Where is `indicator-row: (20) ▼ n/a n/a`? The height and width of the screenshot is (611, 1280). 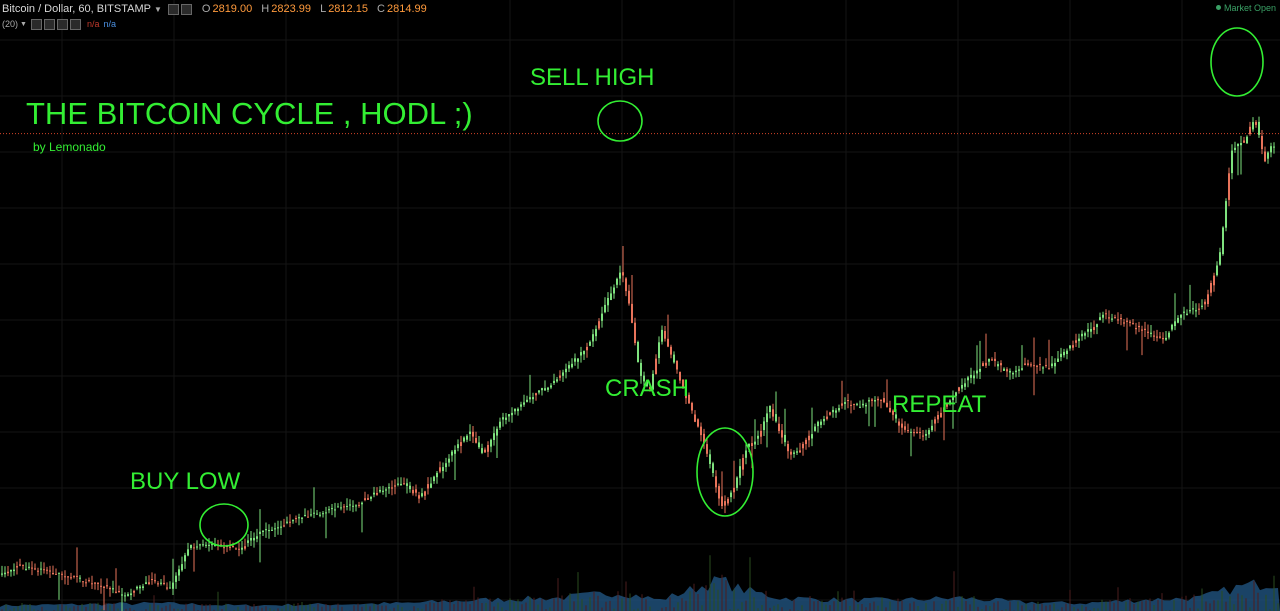 indicator-row: (20) ▼ n/a n/a is located at coordinates (59, 24).